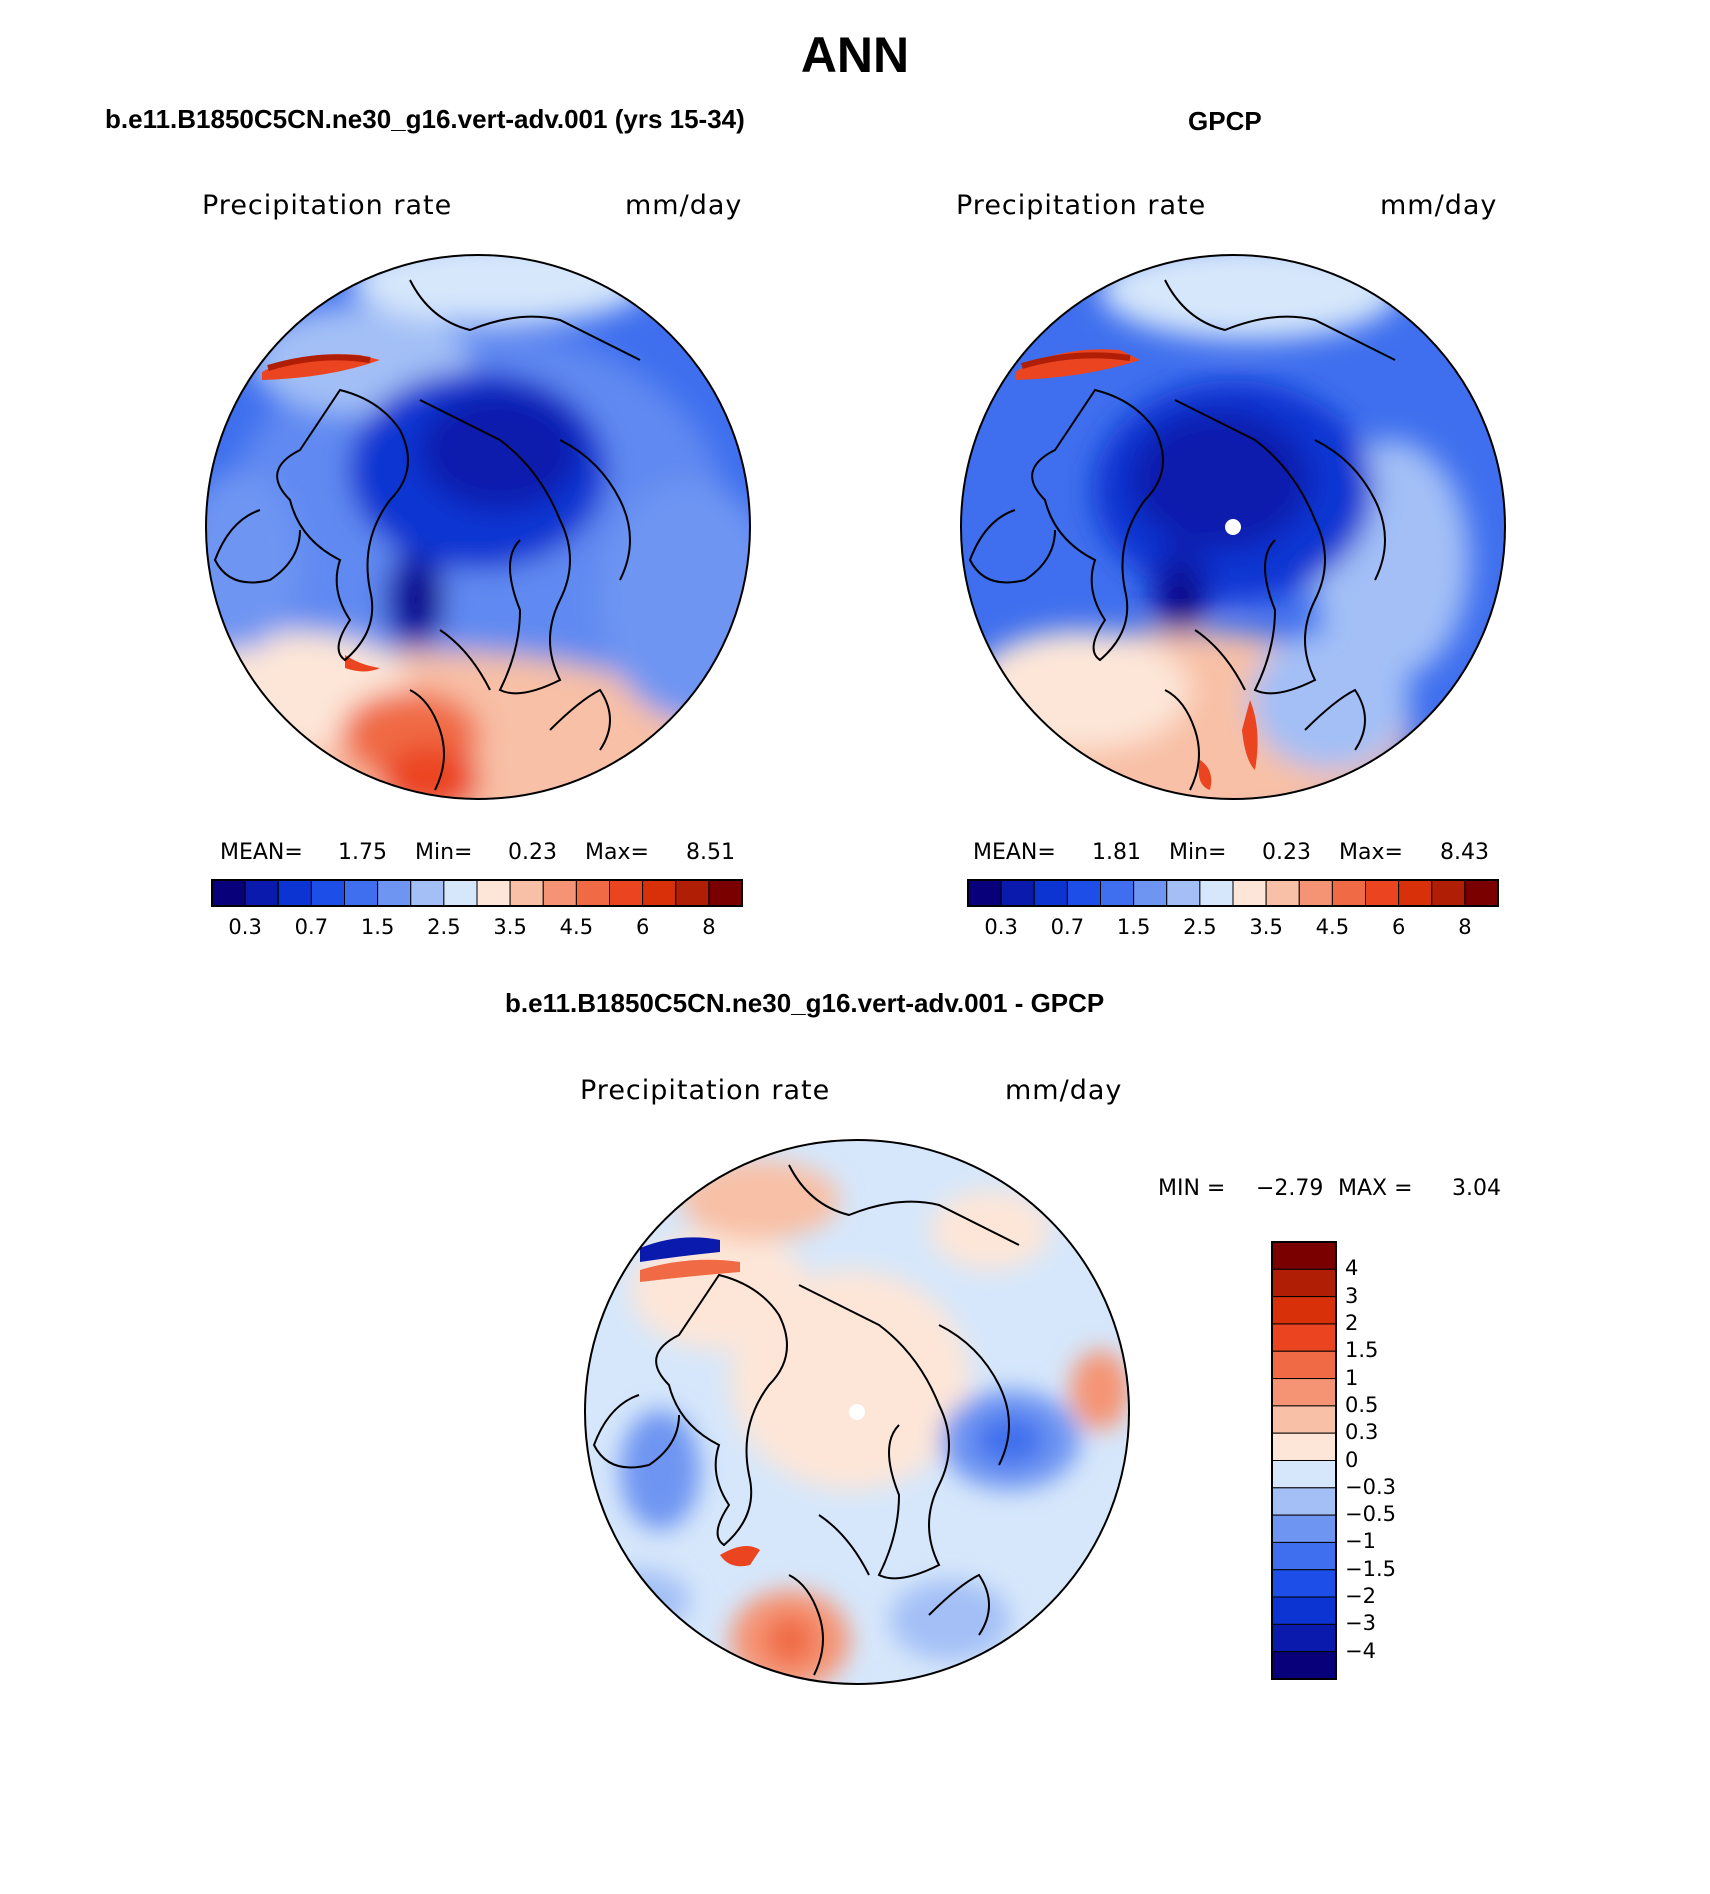 This screenshot has height=1894, width=1710. What do you see at coordinates (1001, 927) in the screenshot?
I see `colorbar-obs-tick-label: 0.3` at bounding box center [1001, 927].